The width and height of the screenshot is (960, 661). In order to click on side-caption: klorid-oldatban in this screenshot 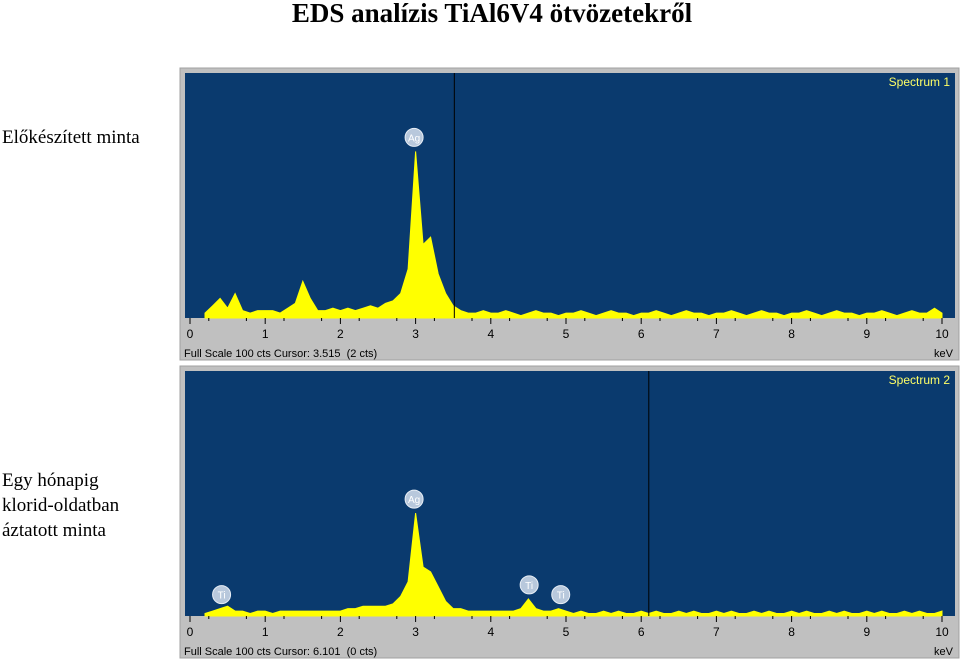, I will do `click(61, 505)`.